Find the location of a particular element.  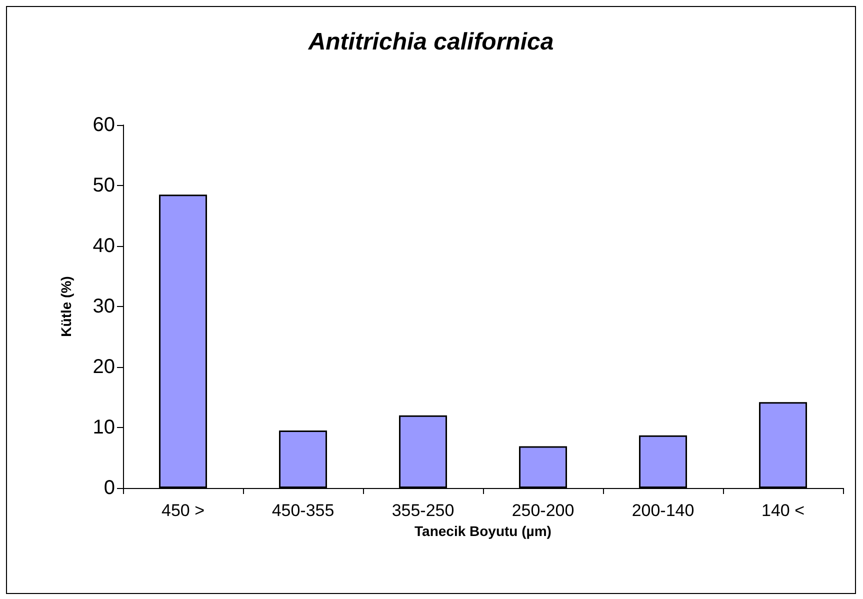

x-tick-label: 250-200 is located at coordinates (543, 510).